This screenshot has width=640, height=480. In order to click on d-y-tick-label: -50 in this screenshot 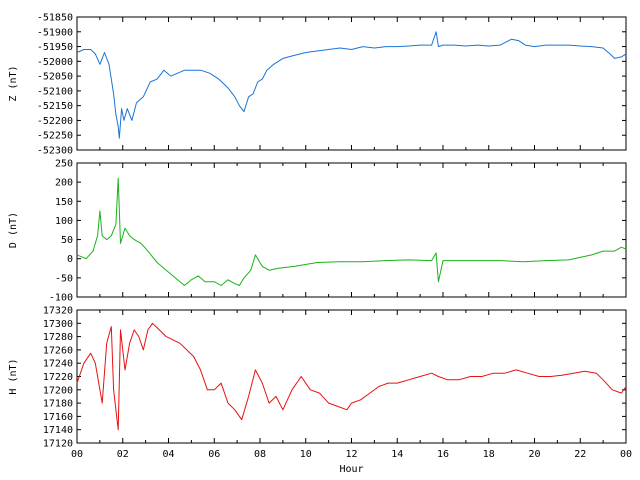, I will do `click(64, 278)`.